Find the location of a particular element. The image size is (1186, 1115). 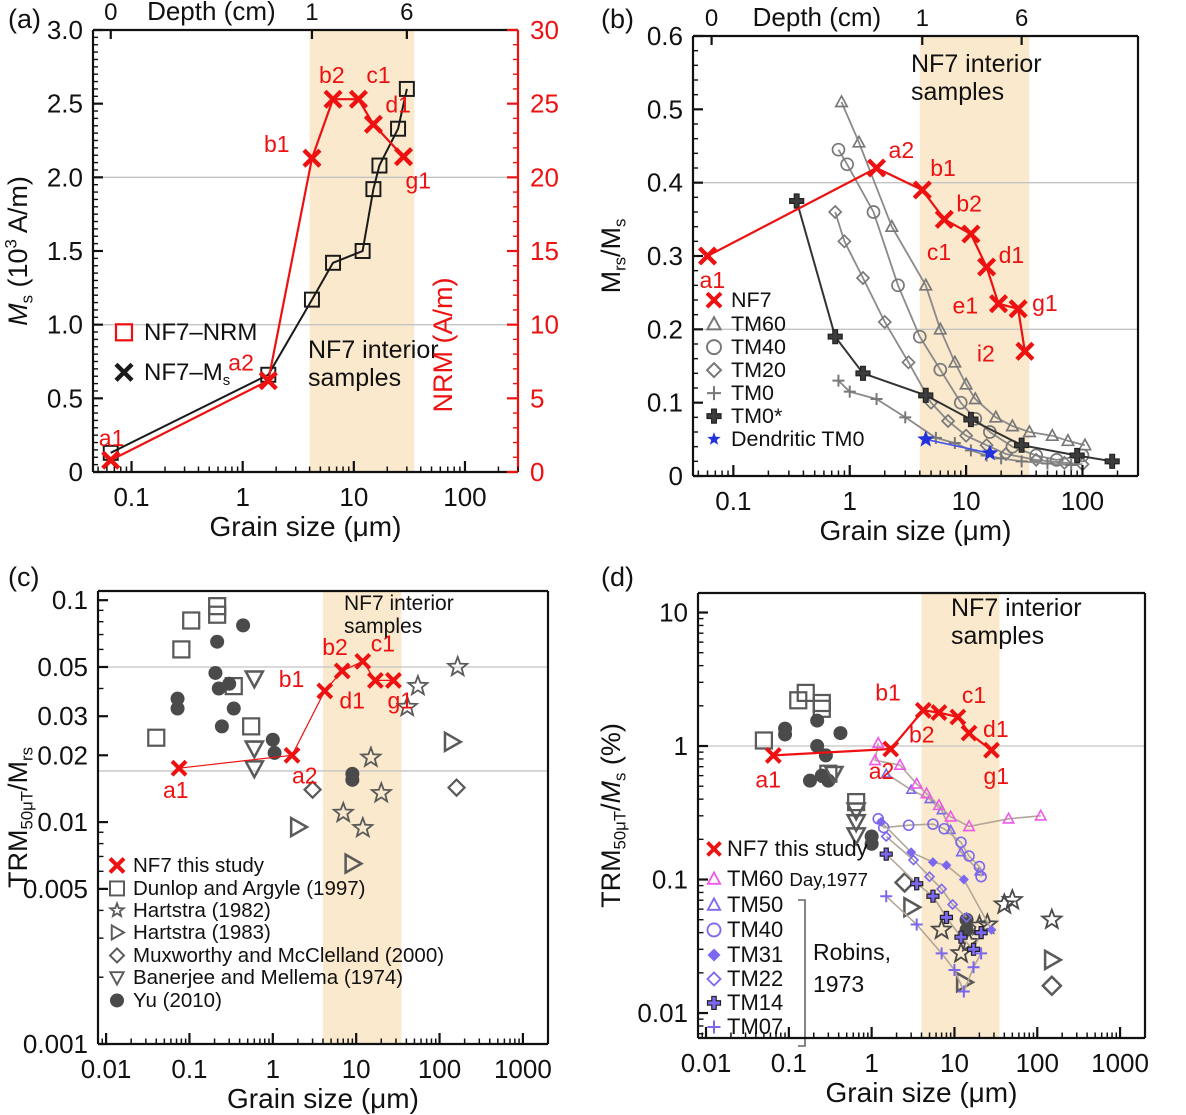

band-nf7-interior is located at coordinates (960, 815).